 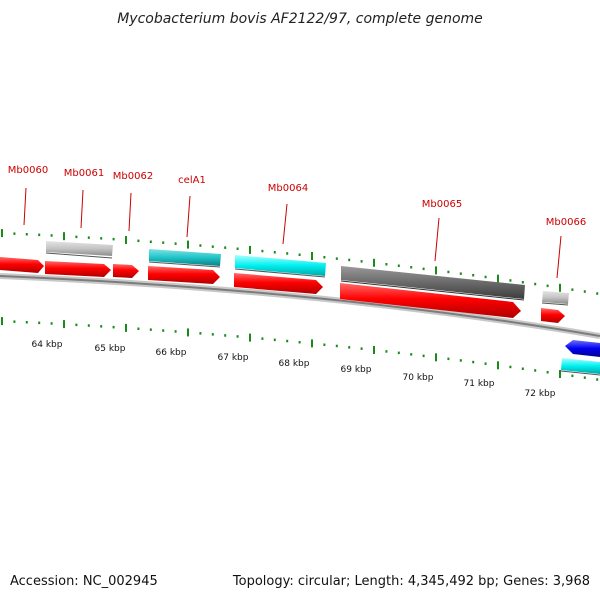 What do you see at coordinates (294, 364) in the screenshot?
I see `kbp-label-68: 68 kbp` at bounding box center [294, 364].